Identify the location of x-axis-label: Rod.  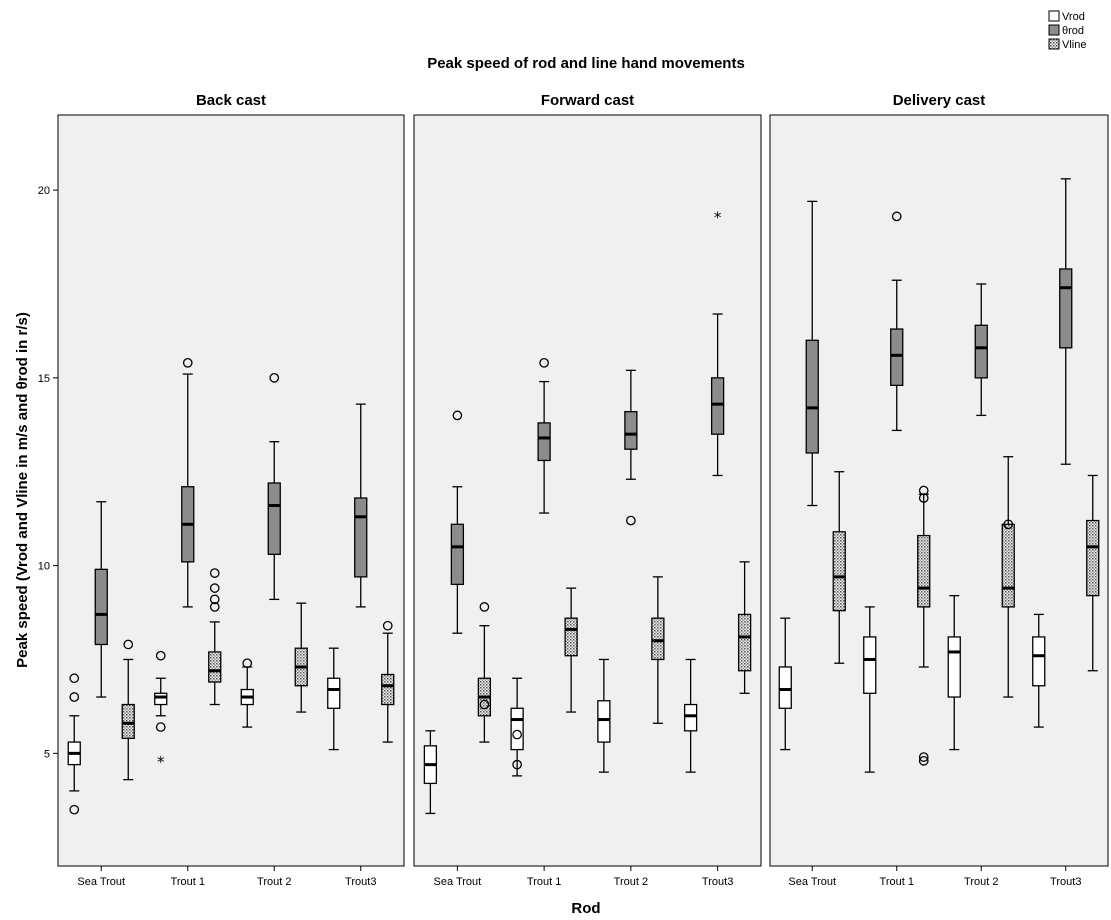
(585, 908).